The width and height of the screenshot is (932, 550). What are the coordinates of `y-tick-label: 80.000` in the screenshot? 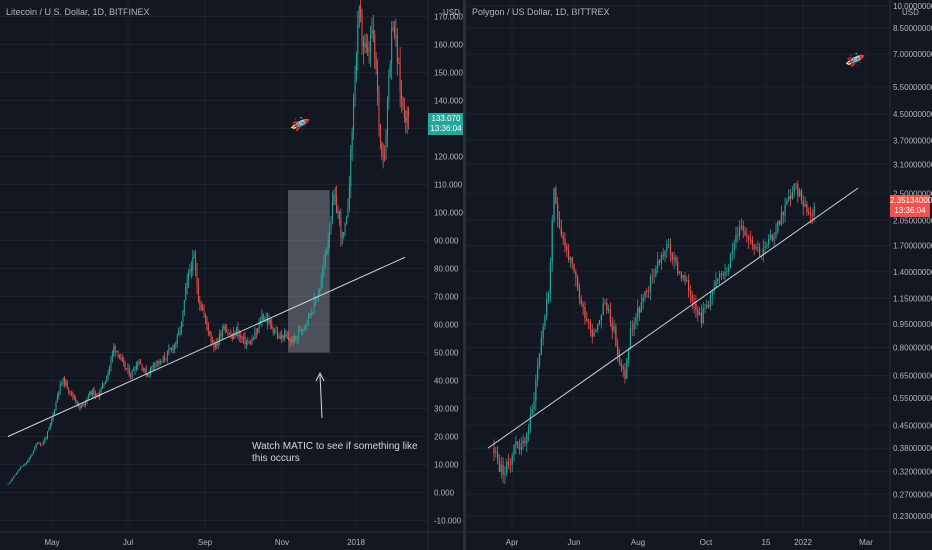 It's located at (446, 269).